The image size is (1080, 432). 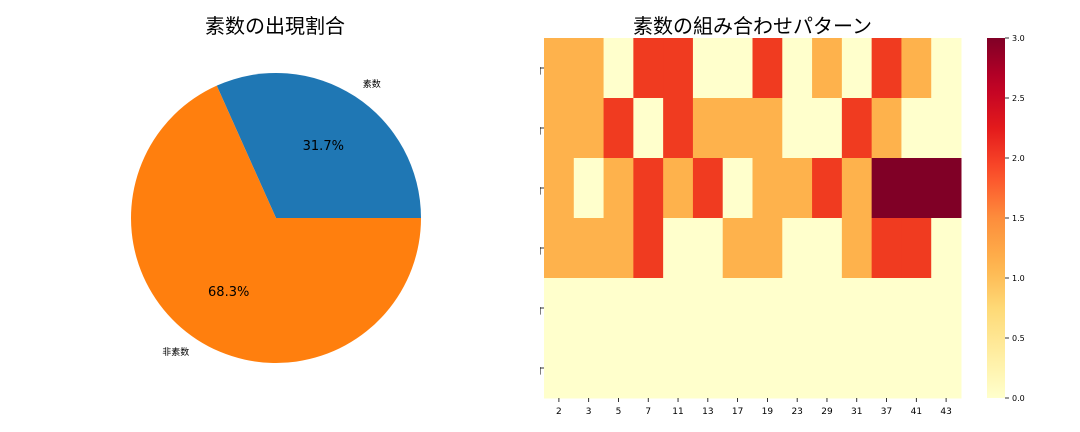 I want to click on colorbar, so click(x=996, y=218).